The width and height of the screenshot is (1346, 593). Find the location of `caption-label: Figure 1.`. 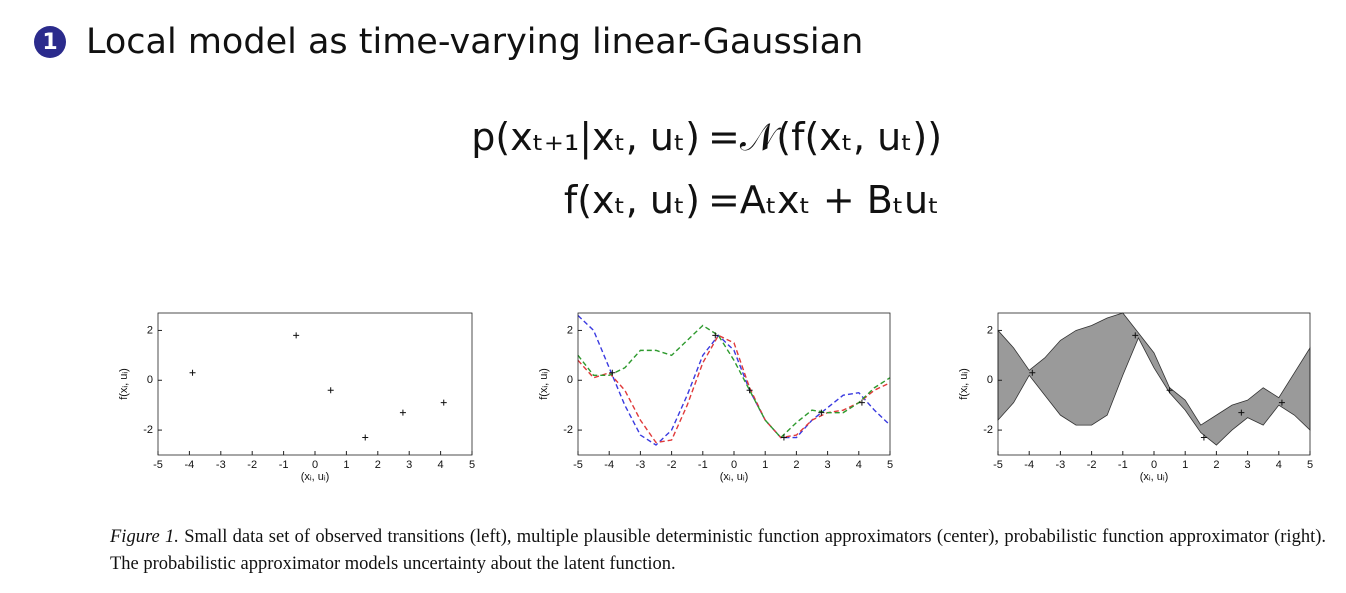

caption-label: Figure 1. is located at coordinates (144, 537).